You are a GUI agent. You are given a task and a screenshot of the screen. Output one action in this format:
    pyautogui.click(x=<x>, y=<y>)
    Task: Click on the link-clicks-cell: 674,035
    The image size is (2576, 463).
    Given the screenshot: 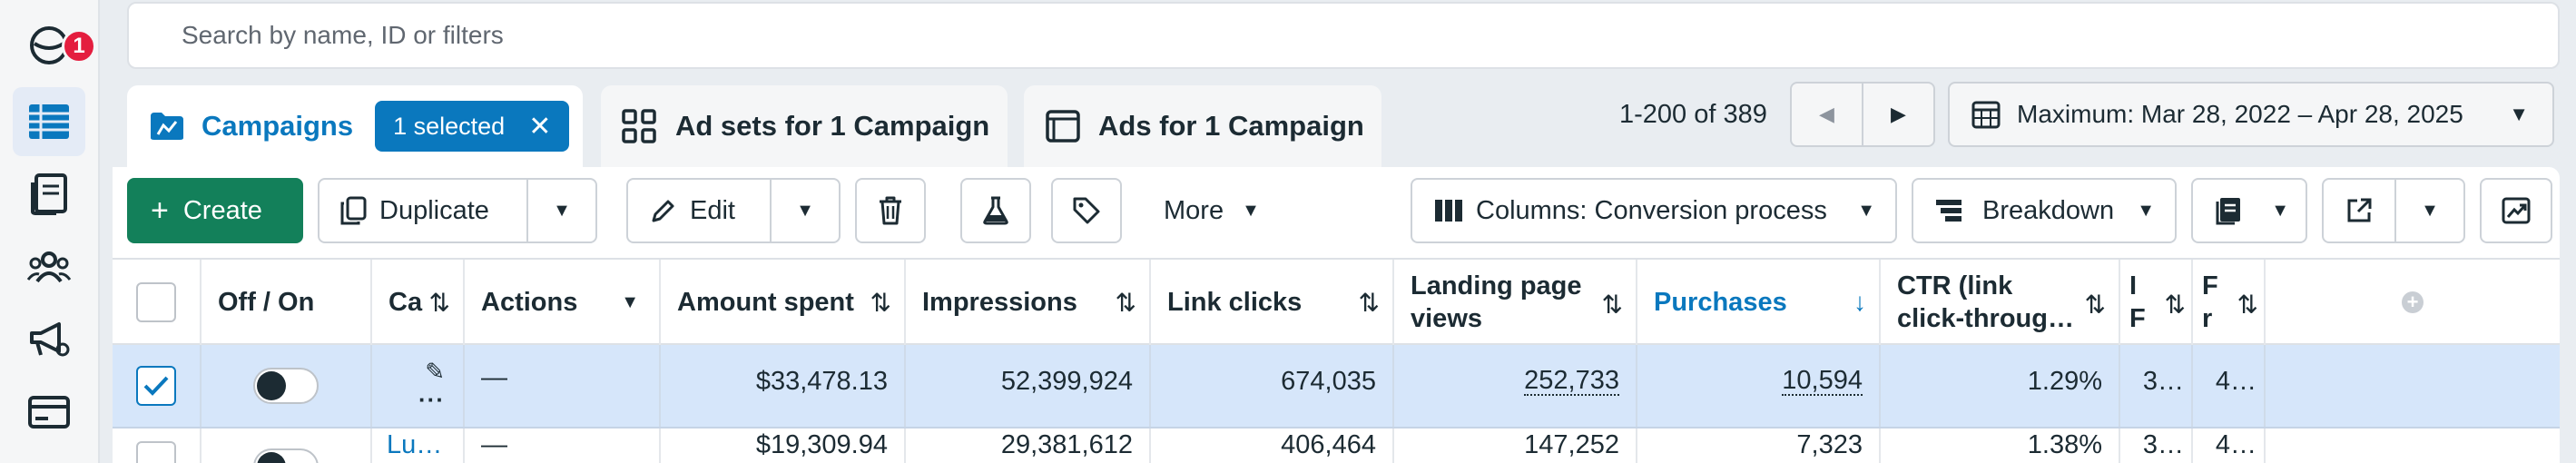 What is the action you would take?
    pyautogui.click(x=1272, y=386)
    